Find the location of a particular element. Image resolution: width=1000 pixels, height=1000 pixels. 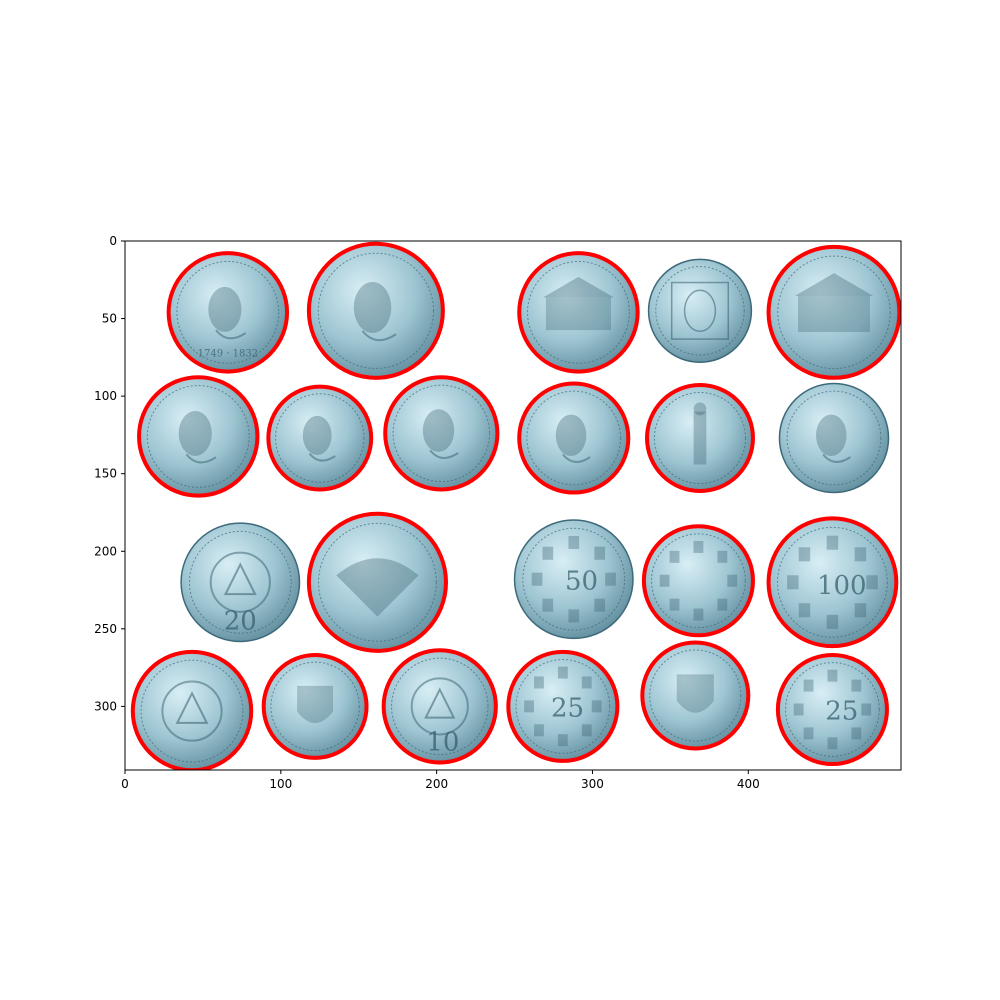

coin-inscription: 50 is located at coordinates (581, 581).